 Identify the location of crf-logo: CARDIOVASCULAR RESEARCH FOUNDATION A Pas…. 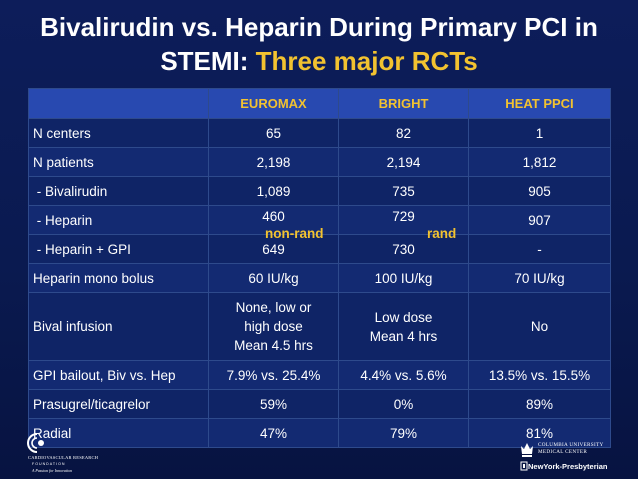
(65, 454).